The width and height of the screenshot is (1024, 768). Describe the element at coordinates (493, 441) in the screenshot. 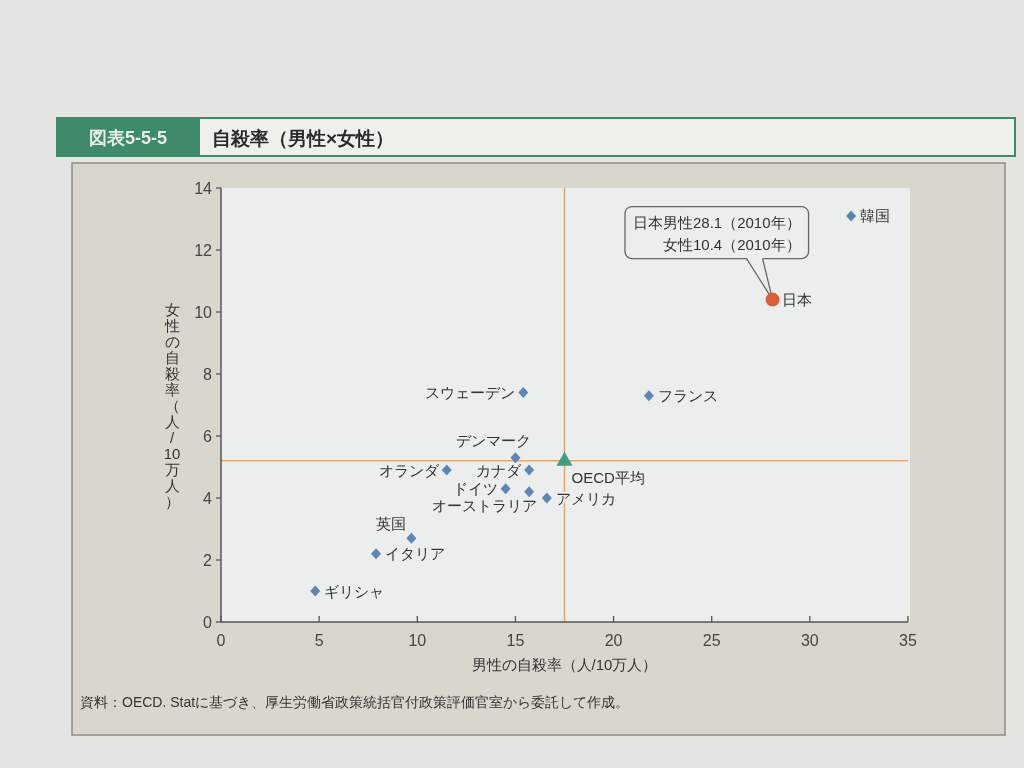

I see `series-label: デンマーク` at that location.